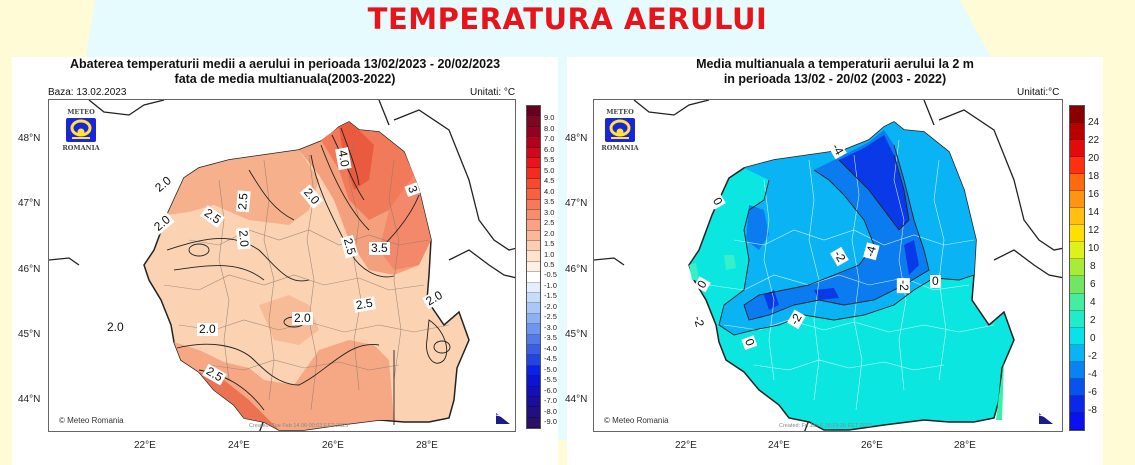 The height and width of the screenshot is (465, 1135). Describe the element at coordinates (549, 149) in the screenshot. I see `colorbar-tick: 6.0` at that location.